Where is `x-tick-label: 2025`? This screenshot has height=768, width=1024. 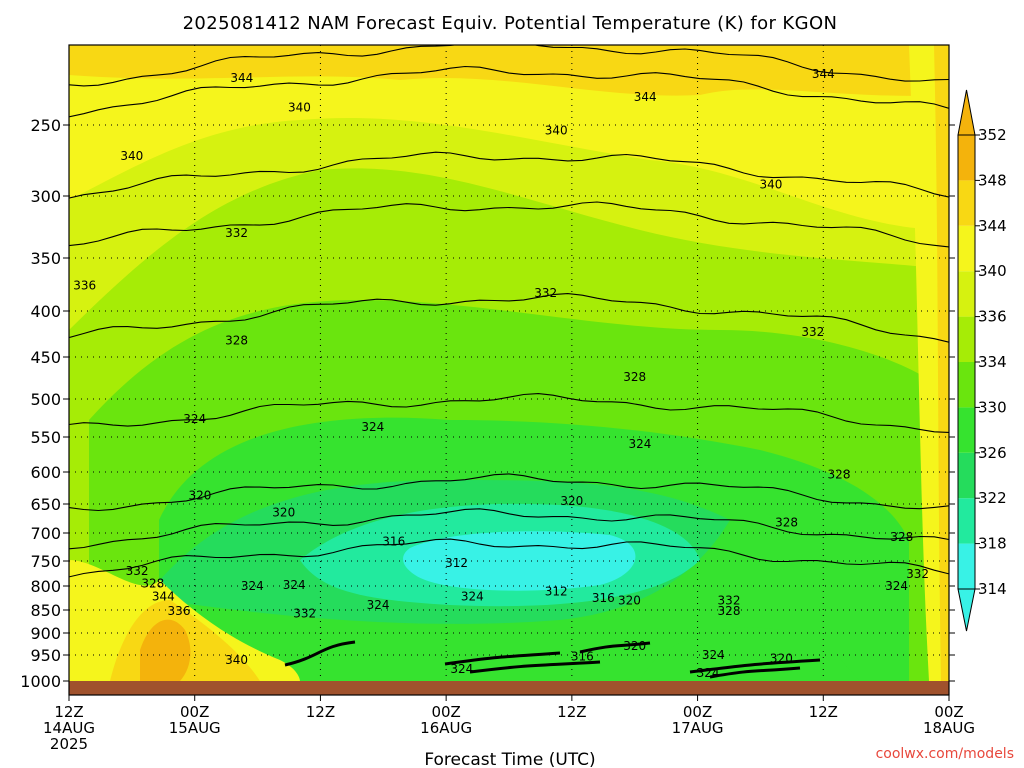 x-tick-label: 2025 is located at coordinates (69, 744).